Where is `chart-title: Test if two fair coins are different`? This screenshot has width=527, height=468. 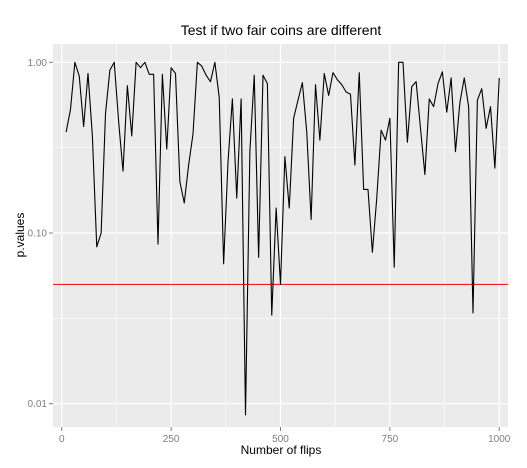
chart-title: Test if two fair coins are different is located at coordinates (281, 30).